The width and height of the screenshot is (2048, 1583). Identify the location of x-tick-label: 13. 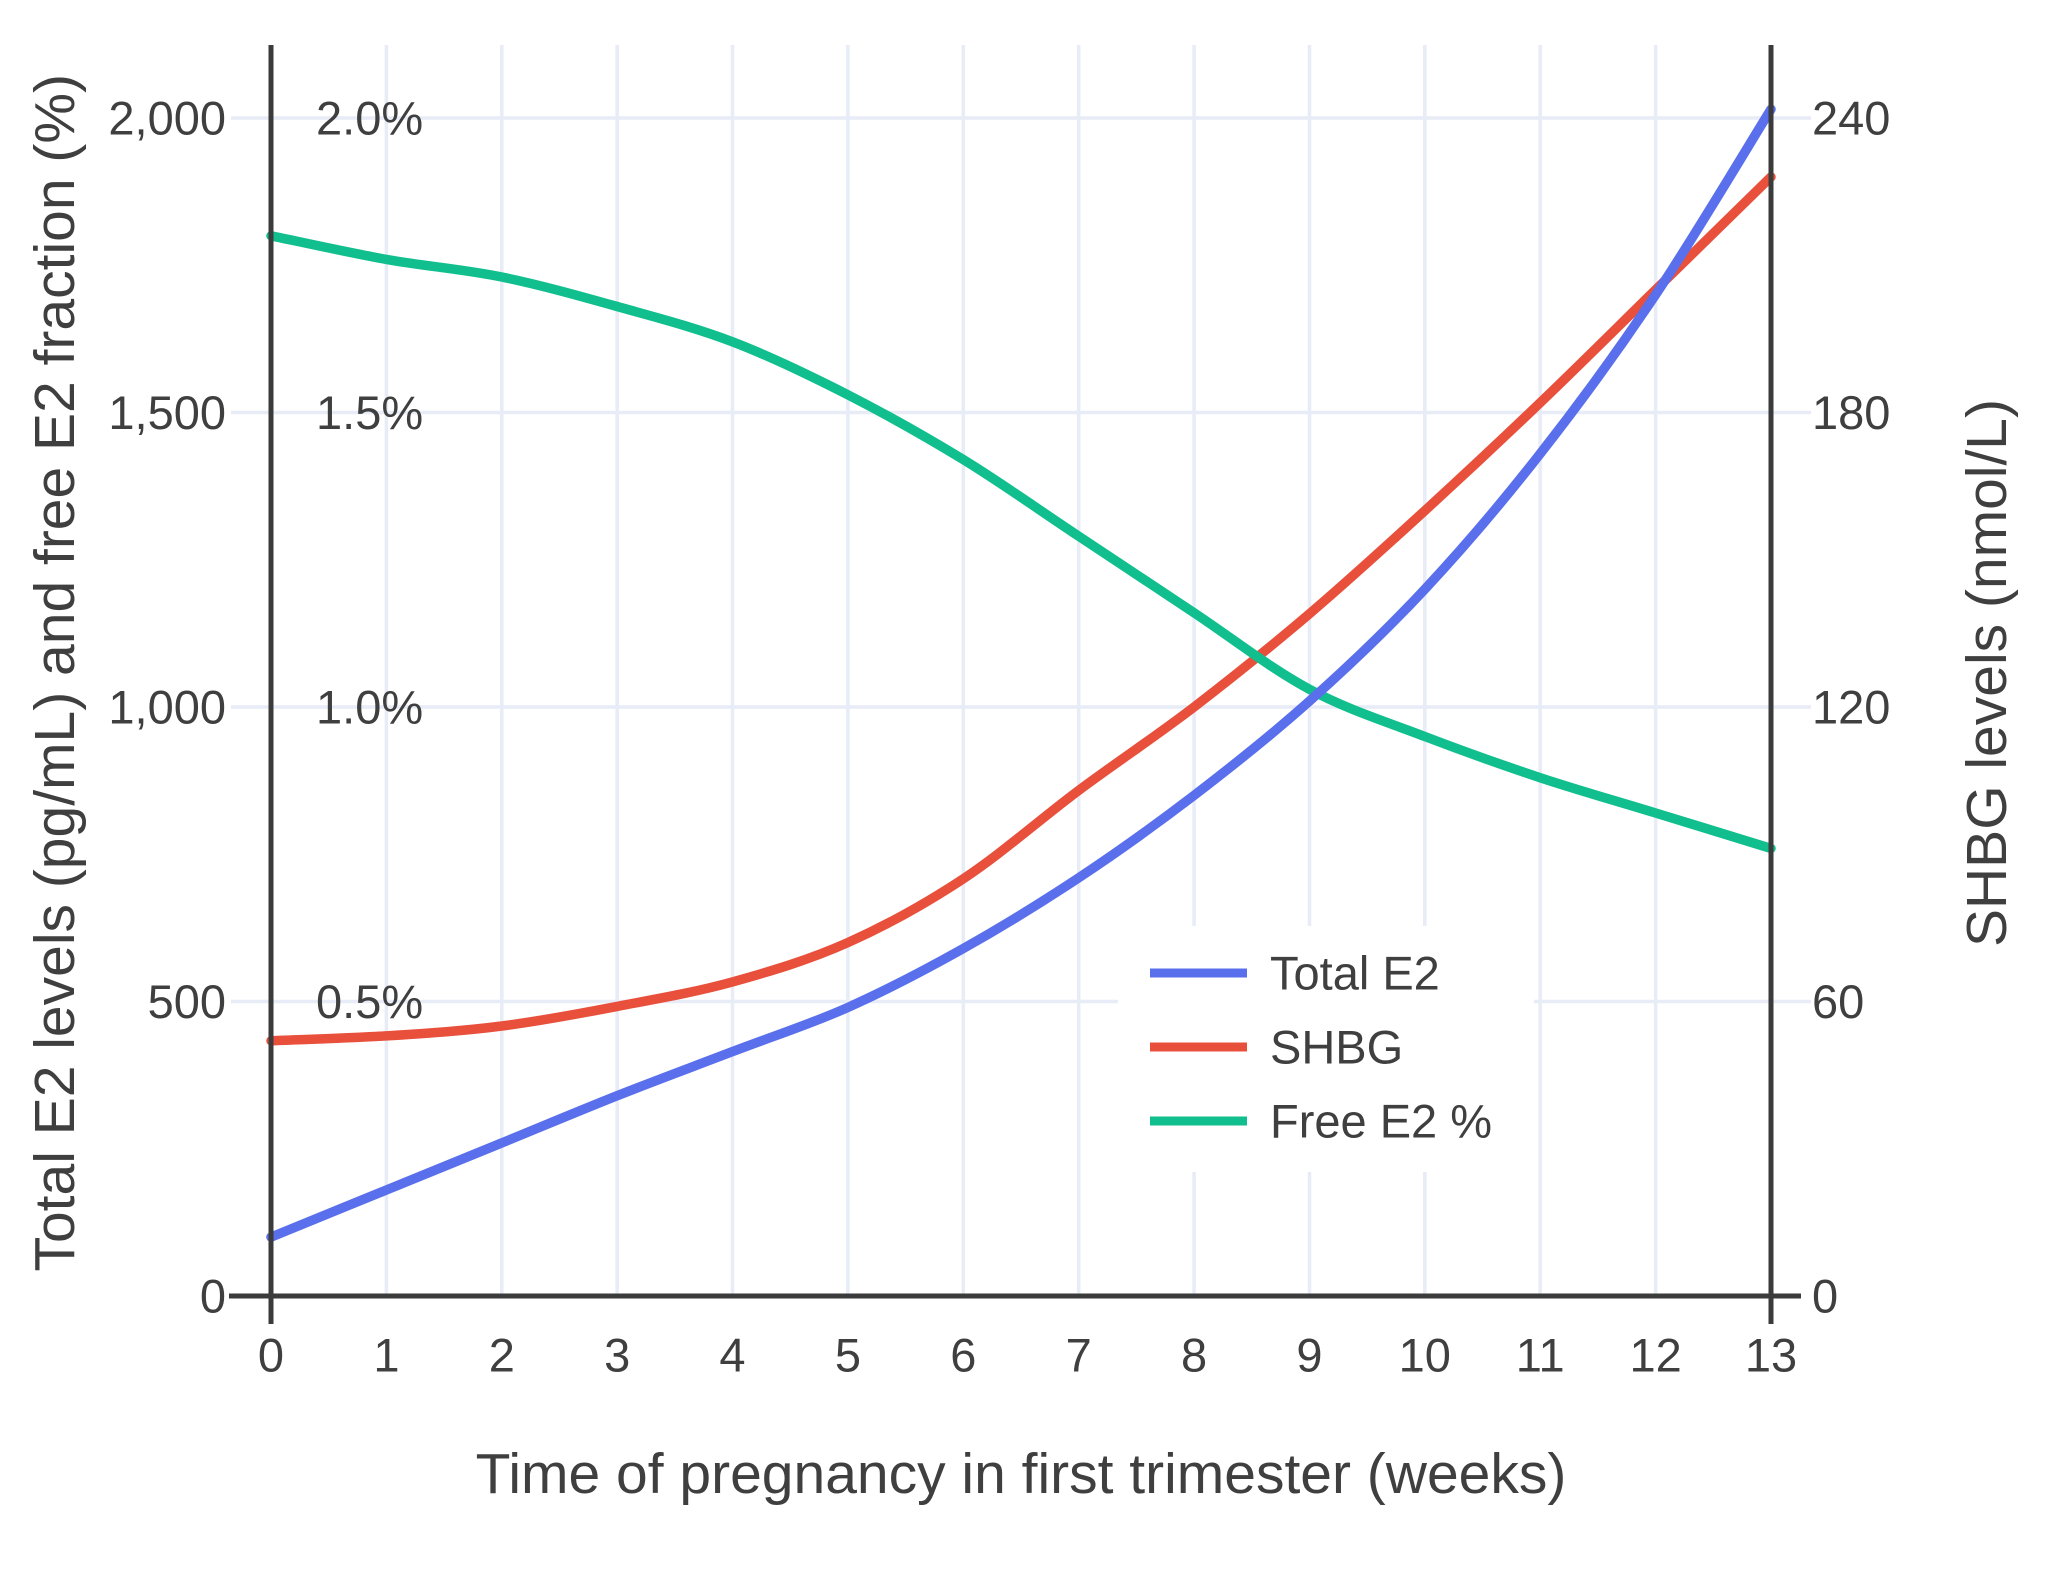
(1771, 1355).